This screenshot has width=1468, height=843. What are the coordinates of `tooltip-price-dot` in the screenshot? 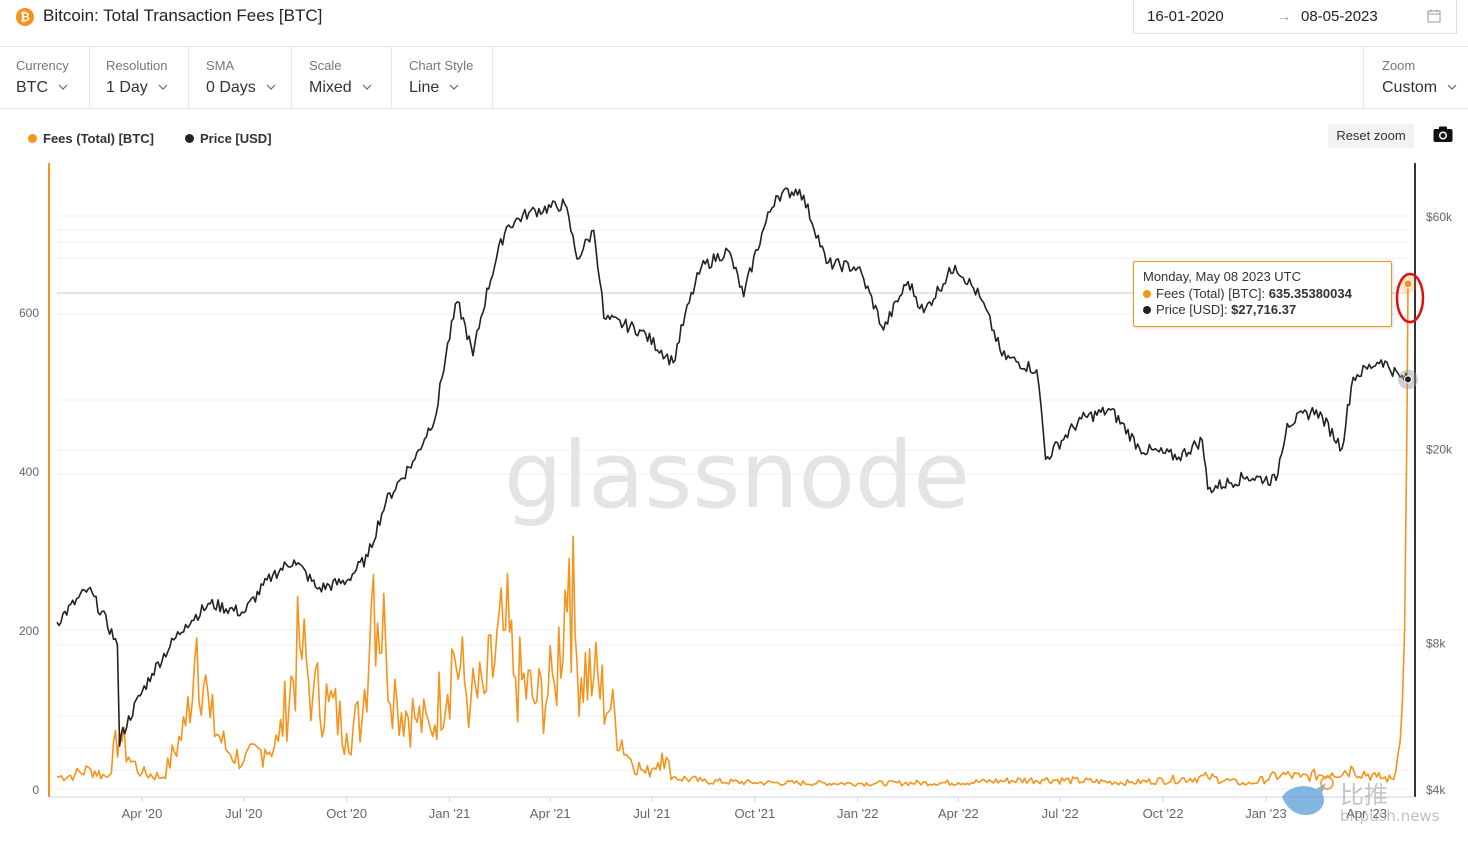 It's located at (1147, 310).